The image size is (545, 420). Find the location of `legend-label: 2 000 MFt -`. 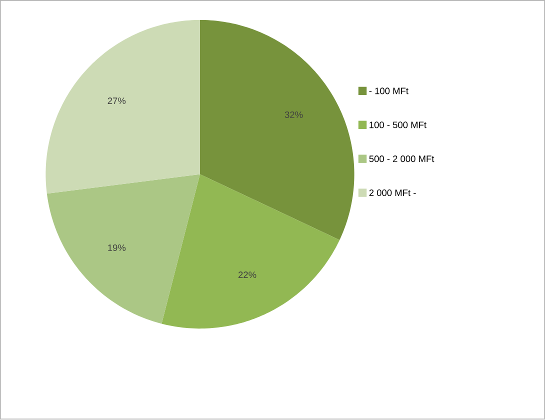

legend-label: 2 000 MFt - is located at coordinates (392, 193).